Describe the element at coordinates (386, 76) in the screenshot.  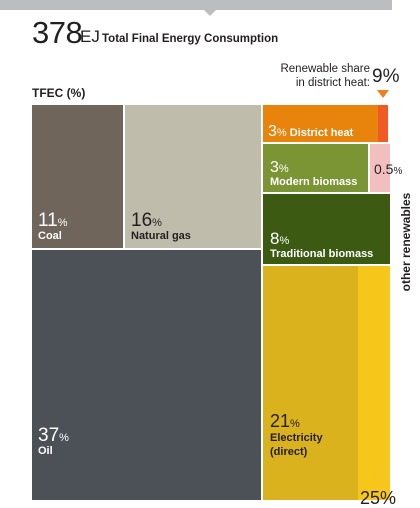
I see `renewable-share-value: 9%` at that location.